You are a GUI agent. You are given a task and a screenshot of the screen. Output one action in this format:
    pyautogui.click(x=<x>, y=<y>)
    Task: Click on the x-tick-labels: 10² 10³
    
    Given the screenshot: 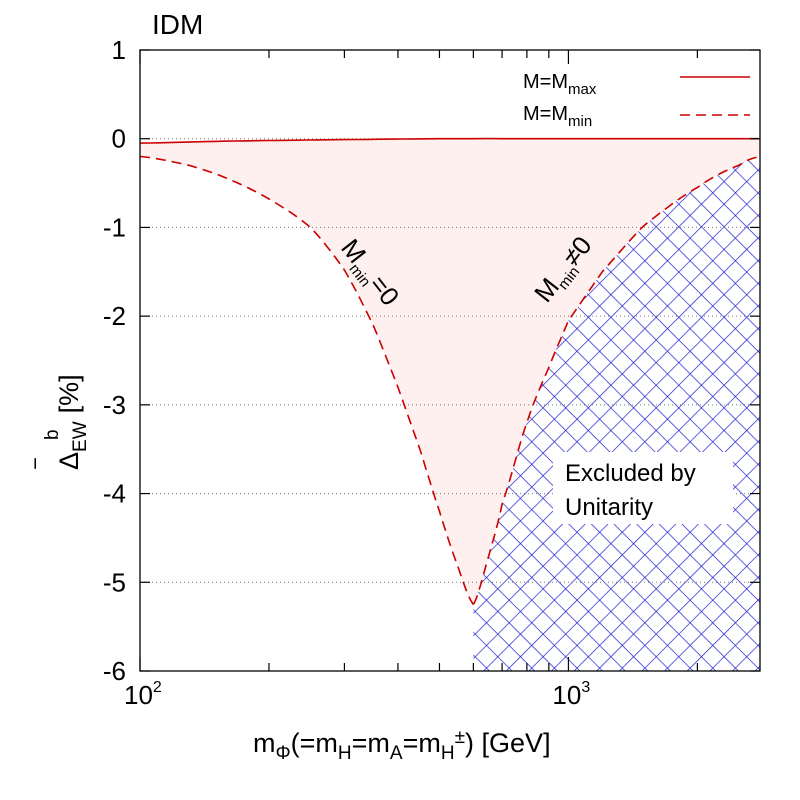 What is the action you would take?
    pyautogui.click(x=357, y=694)
    